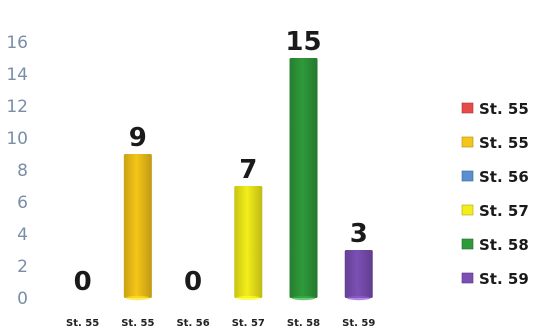  I want to click on y-tick-label-2: 4, so click(22, 235).